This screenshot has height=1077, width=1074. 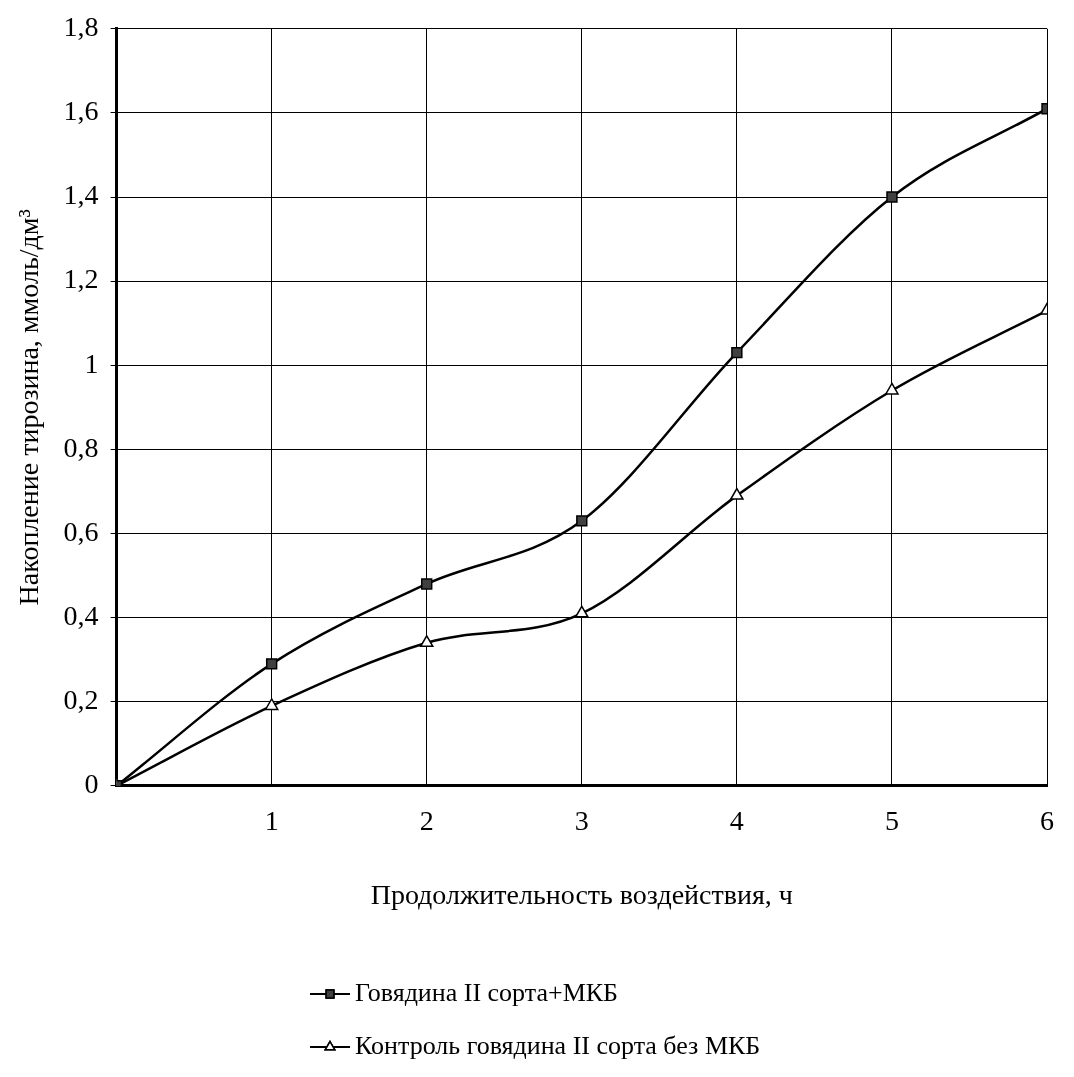 I want to click on x-axis-title: Продолжительность воздействия, ч, so click(x=581, y=894).